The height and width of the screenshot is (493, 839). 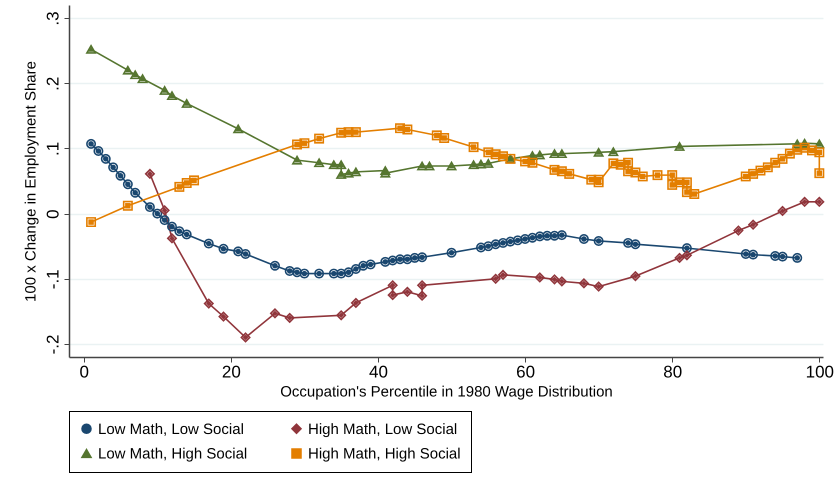 I want to click on legend-label: Low Math, Low Social, so click(x=171, y=429).